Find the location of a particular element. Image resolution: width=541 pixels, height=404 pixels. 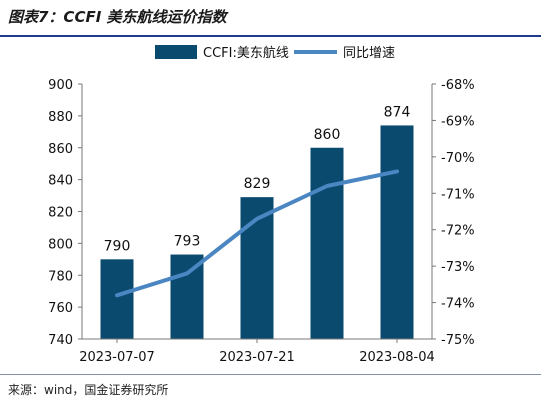

y-tick-label: 880 is located at coordinates (60, 117).